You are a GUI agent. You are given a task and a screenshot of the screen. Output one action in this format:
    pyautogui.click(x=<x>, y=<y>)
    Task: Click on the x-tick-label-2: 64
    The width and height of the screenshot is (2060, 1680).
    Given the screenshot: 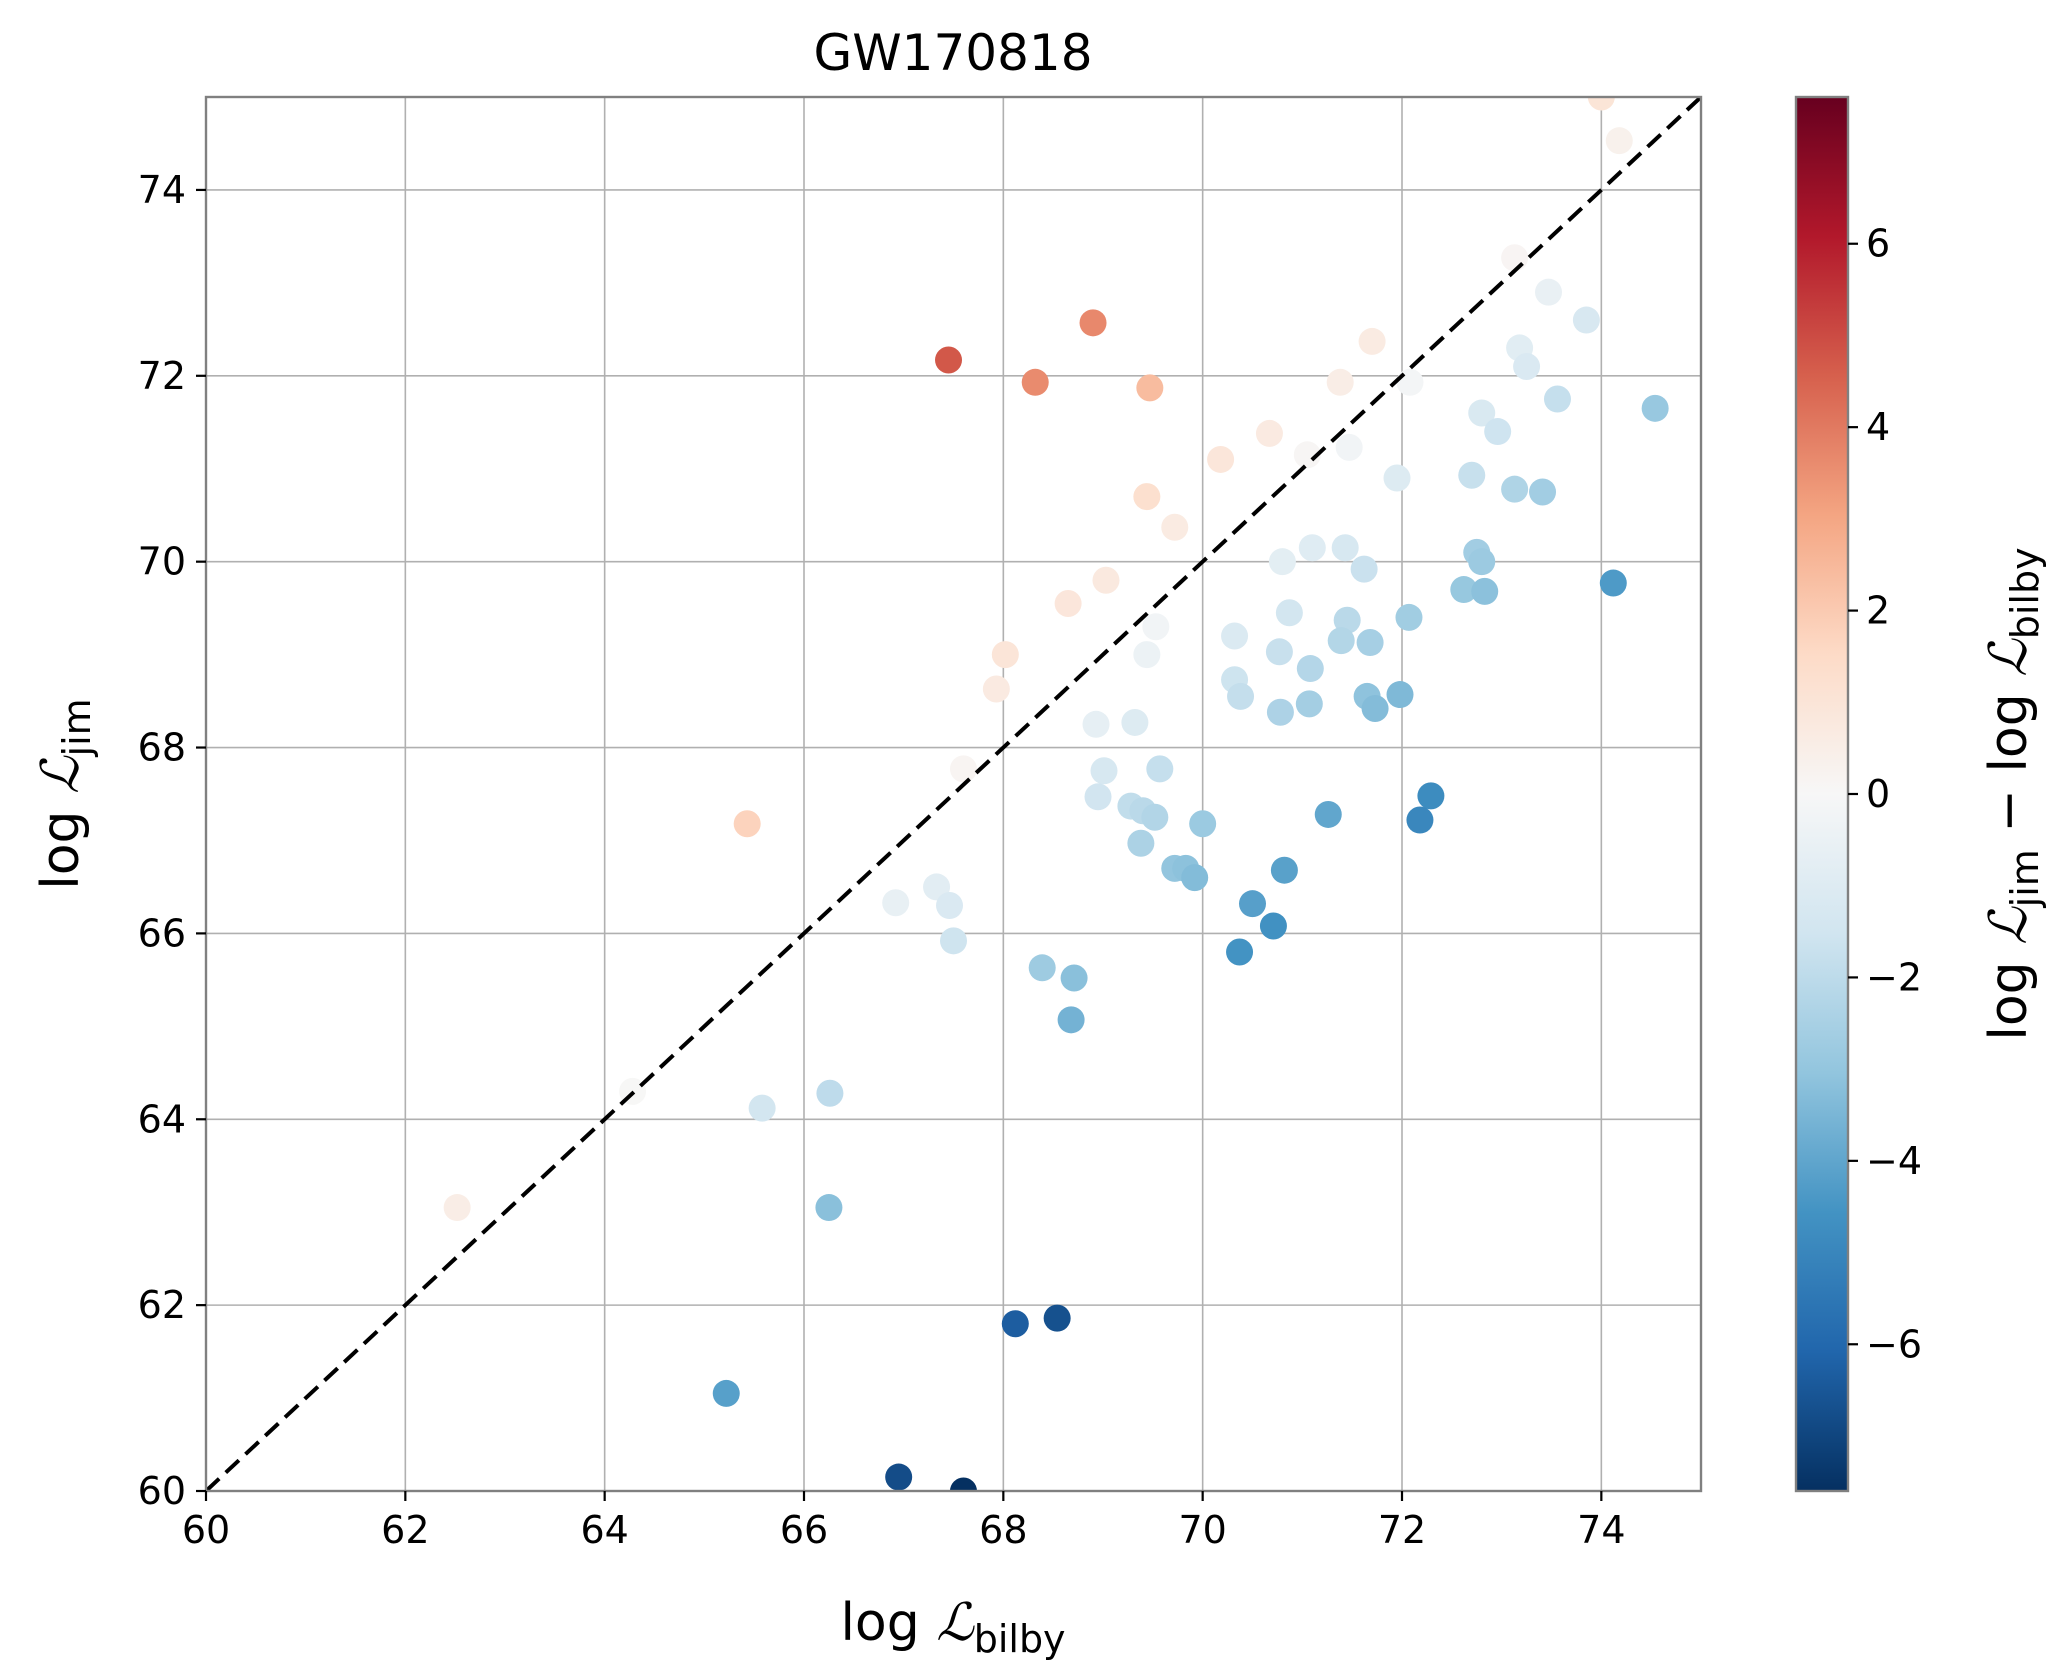 What is the action you would take?
    pyautogui.click(x=604, y=1530)
    